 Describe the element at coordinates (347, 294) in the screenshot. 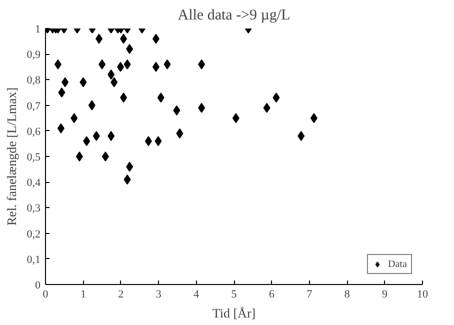

I see `x-tick-label: 8` at that location.